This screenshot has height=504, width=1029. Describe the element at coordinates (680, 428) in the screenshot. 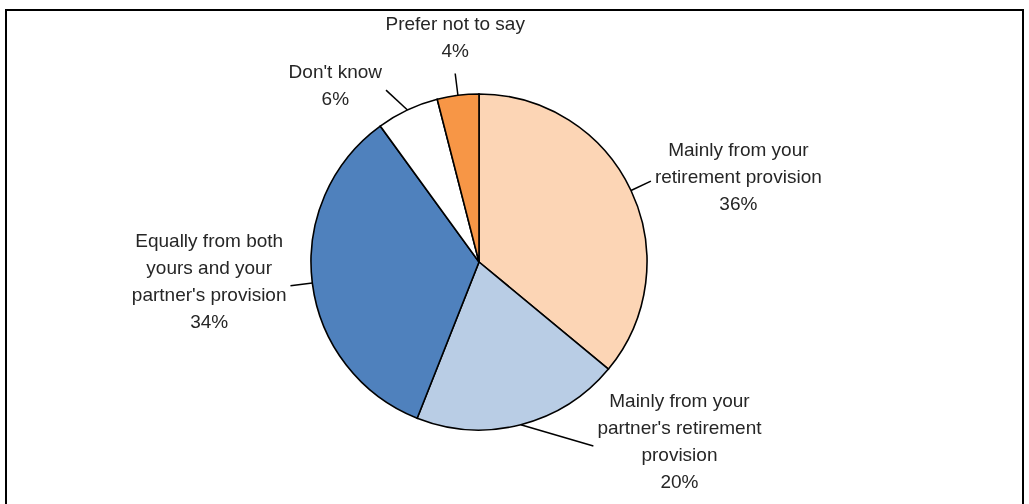

I see `slice-label: Mainly from your partner's retirement provision` at that location.